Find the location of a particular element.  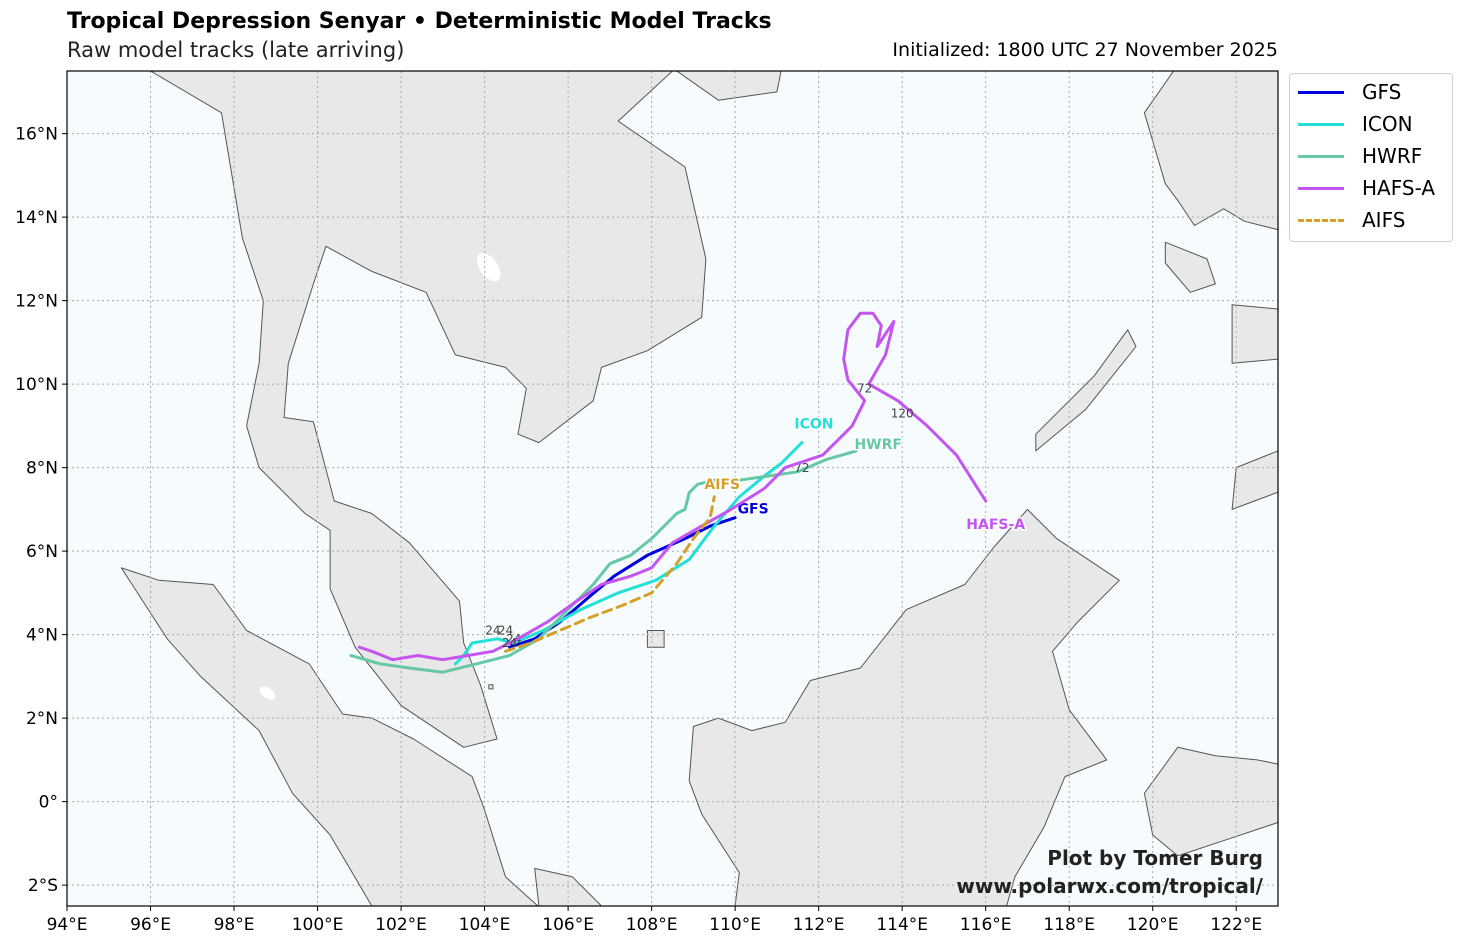

tick-label-lat: 16°N is located at coordinates (36, 135).